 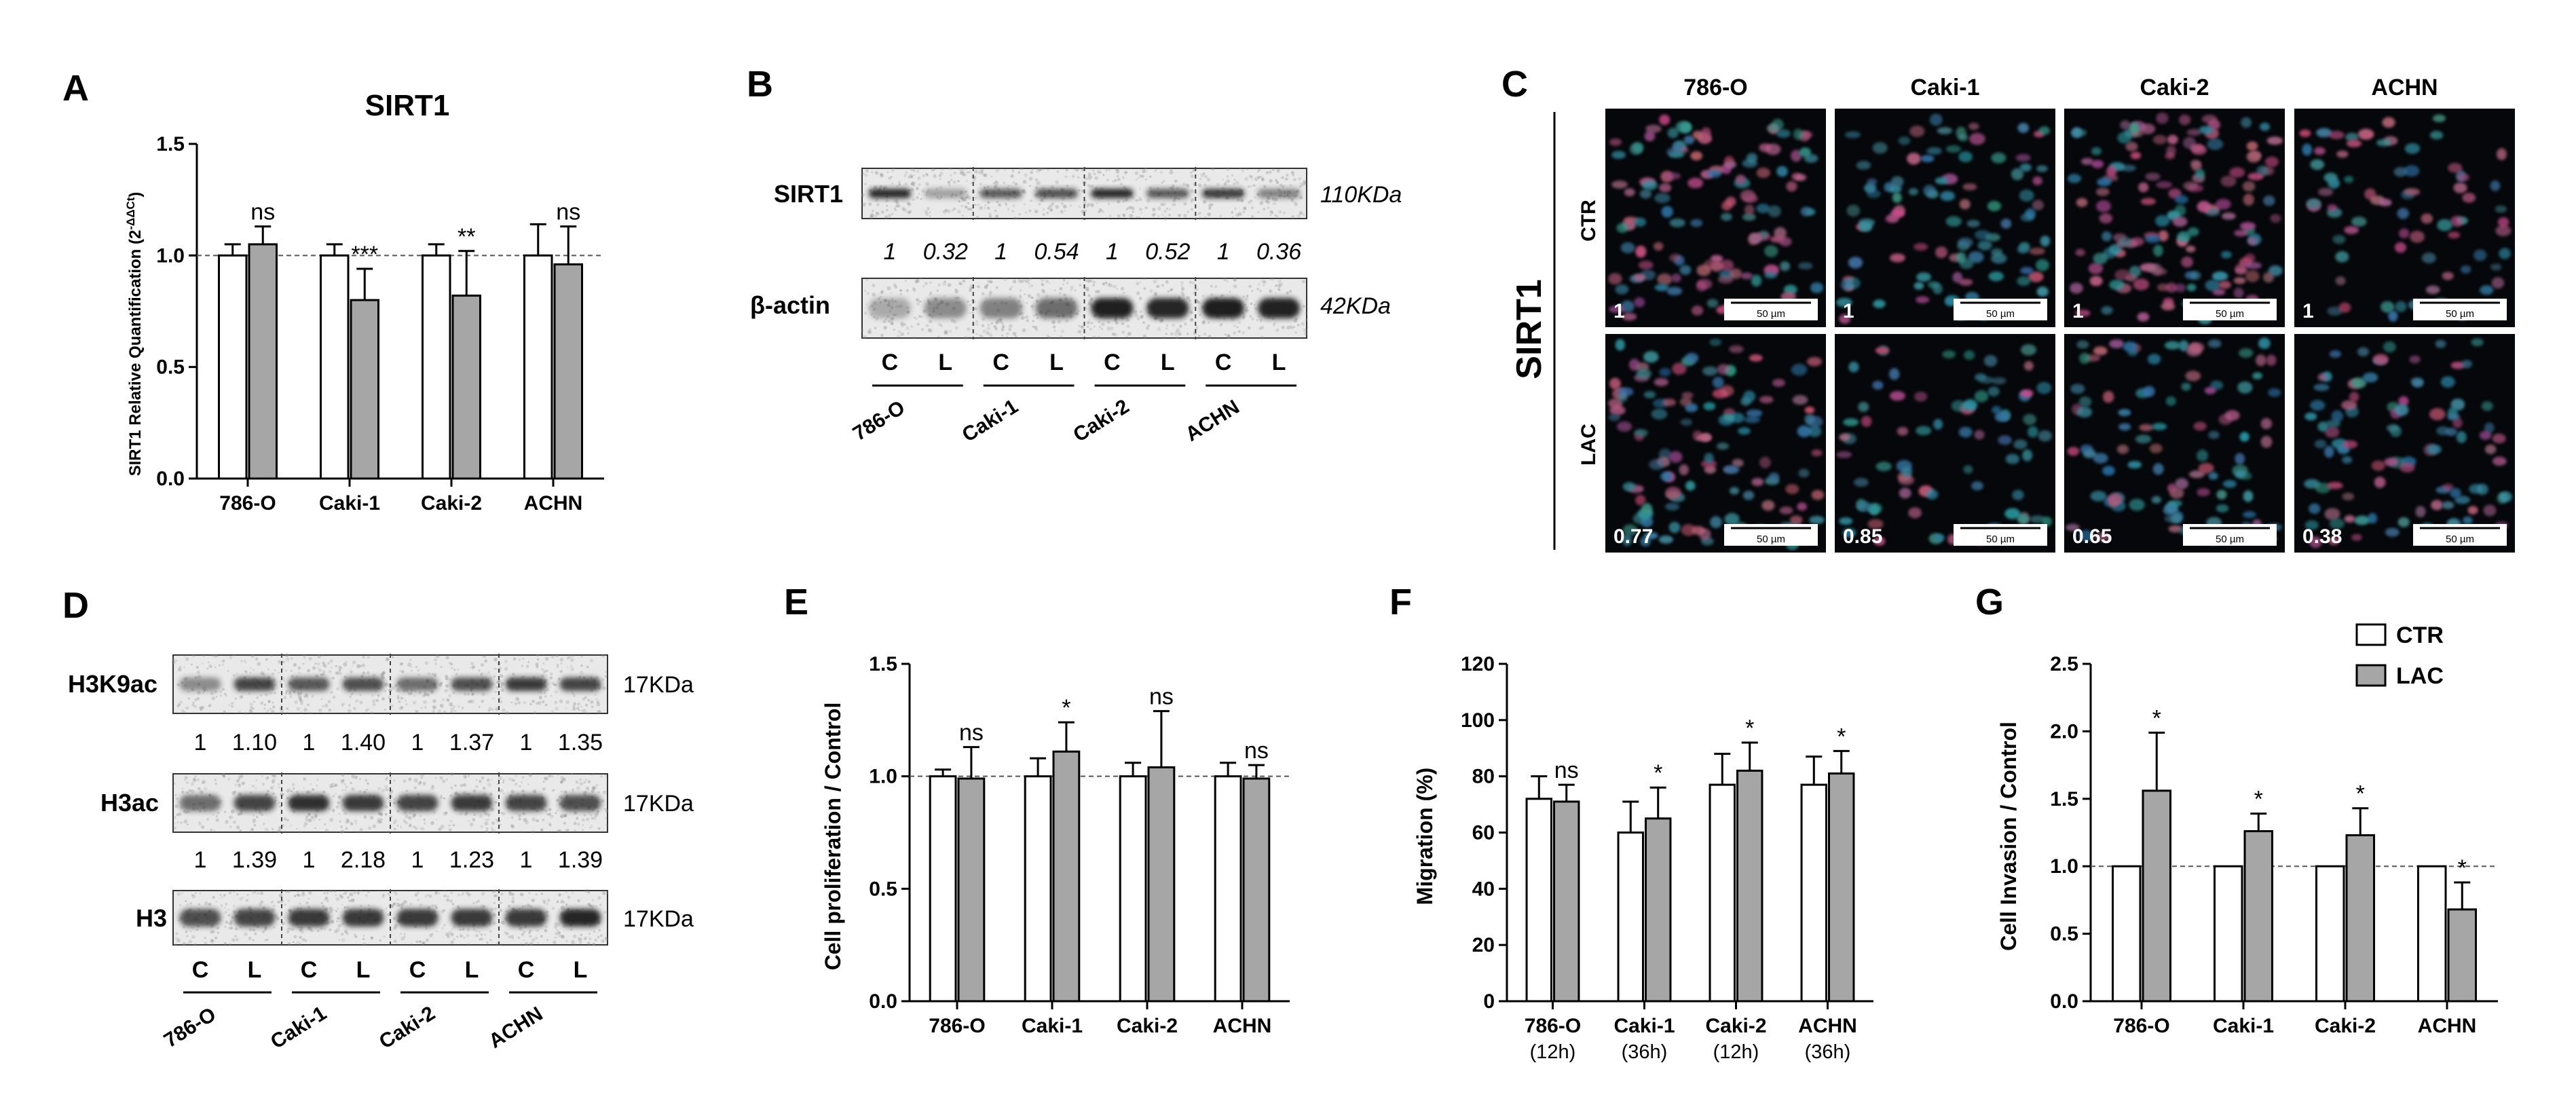 I want to click on wb-b-actin-strip, so click(x=1084, y=308).